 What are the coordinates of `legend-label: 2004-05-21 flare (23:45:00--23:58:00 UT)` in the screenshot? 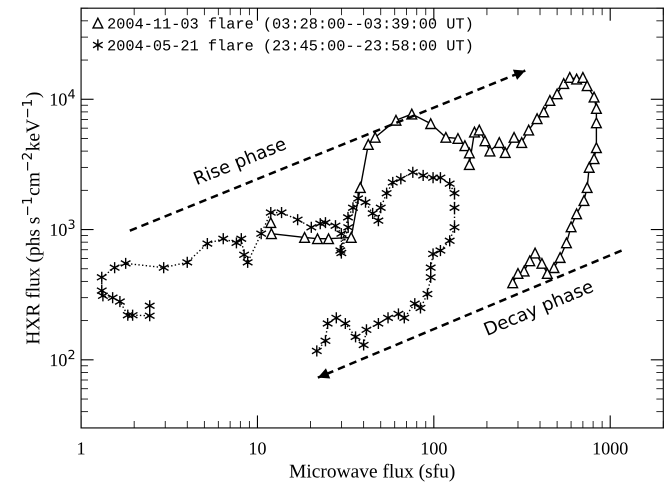 It's located at (290, 46).